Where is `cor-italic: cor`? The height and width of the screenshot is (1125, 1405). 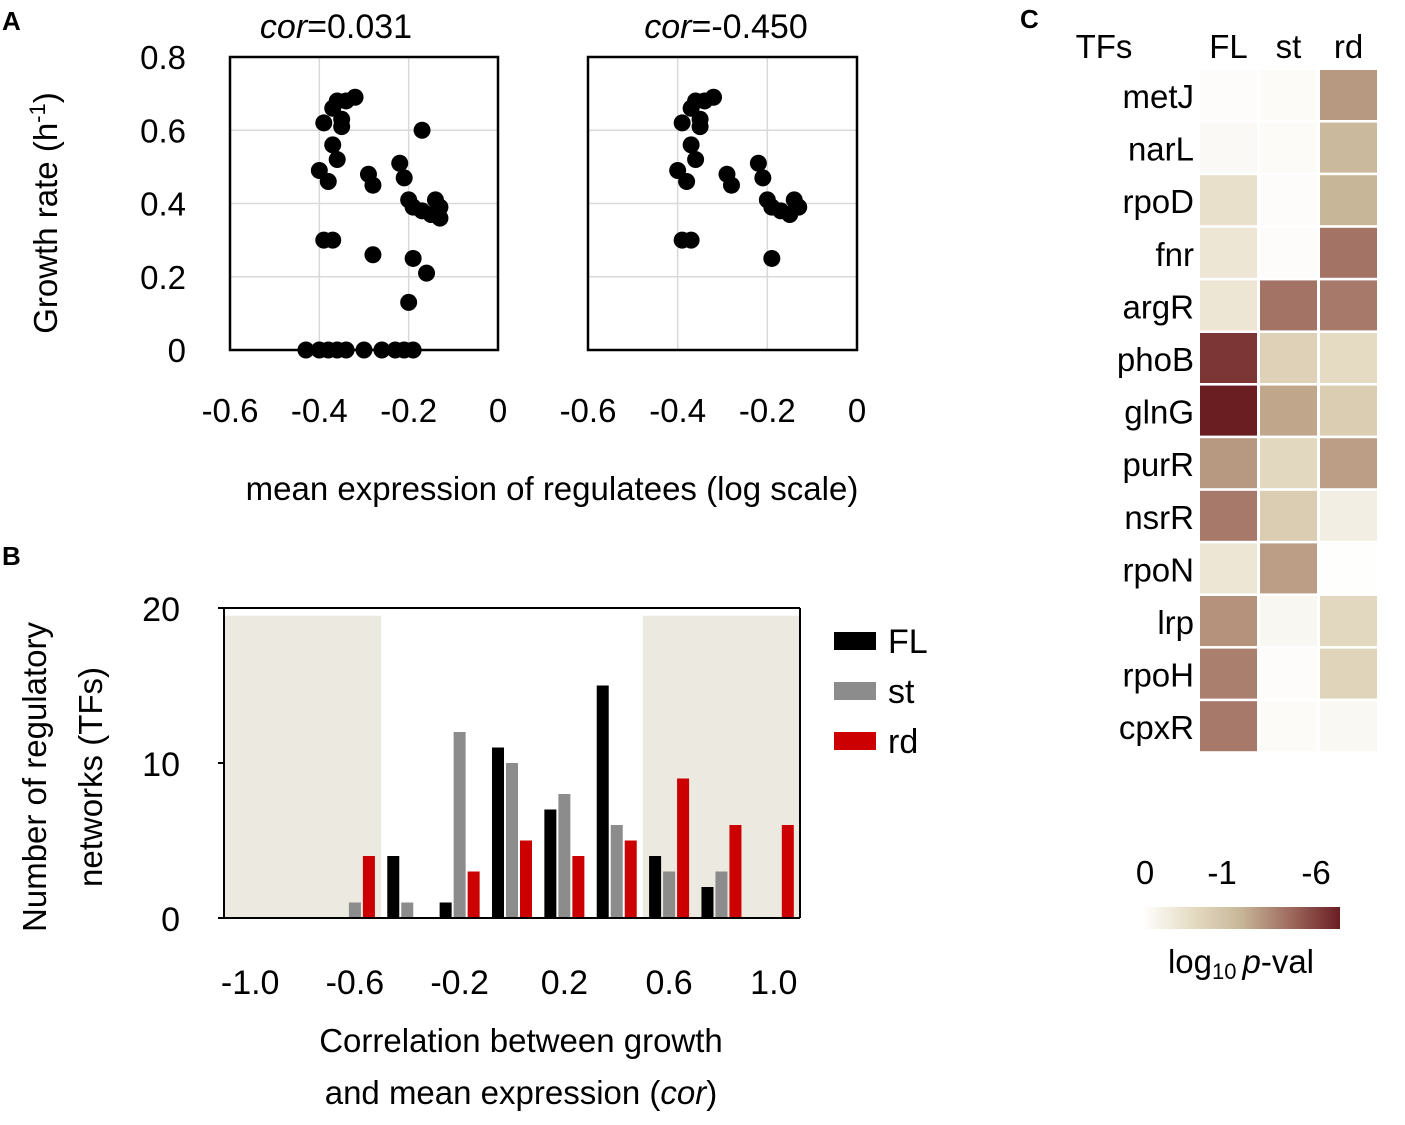 cor-italic: cor is located at coordinates (284, 27).